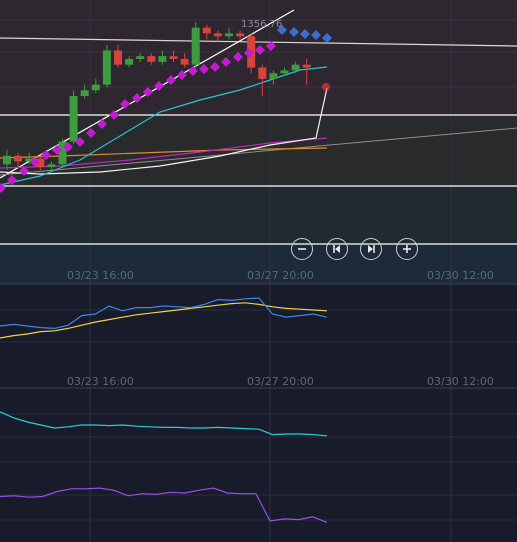 The image size is (517, 542). I want to click on plus-icon, so click(407, 249).